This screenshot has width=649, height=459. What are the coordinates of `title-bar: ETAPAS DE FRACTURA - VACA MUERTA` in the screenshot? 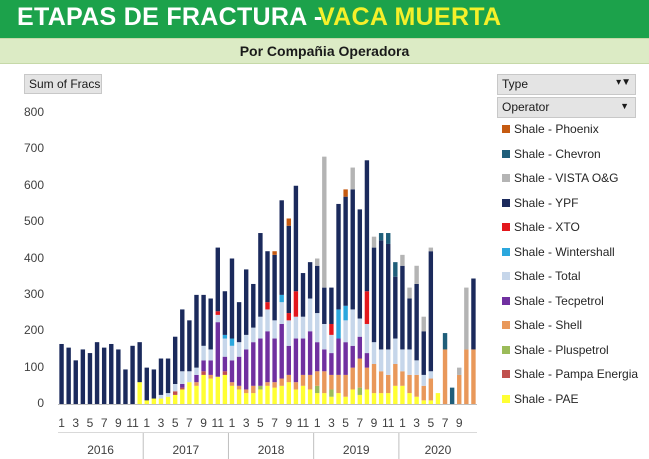 It's located at (324, 19).